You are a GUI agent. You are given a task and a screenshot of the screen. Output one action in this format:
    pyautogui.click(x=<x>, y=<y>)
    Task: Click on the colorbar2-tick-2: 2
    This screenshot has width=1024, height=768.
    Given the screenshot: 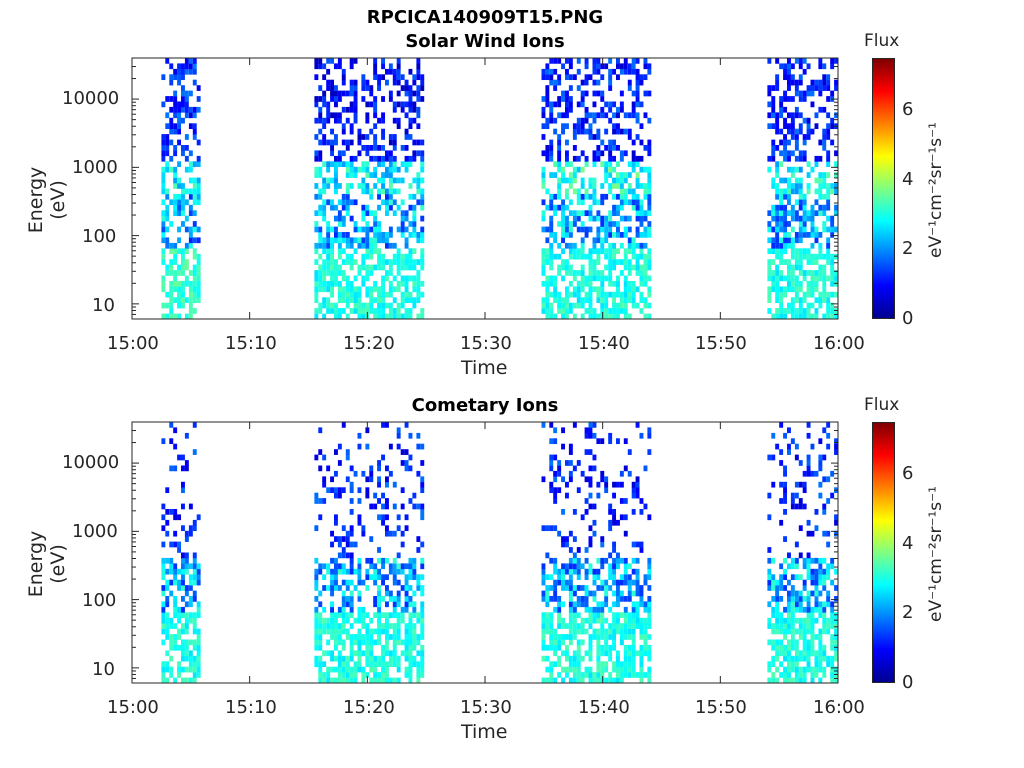 What is the action you would take?
    pyautogui.click(x=908, y=612)
    